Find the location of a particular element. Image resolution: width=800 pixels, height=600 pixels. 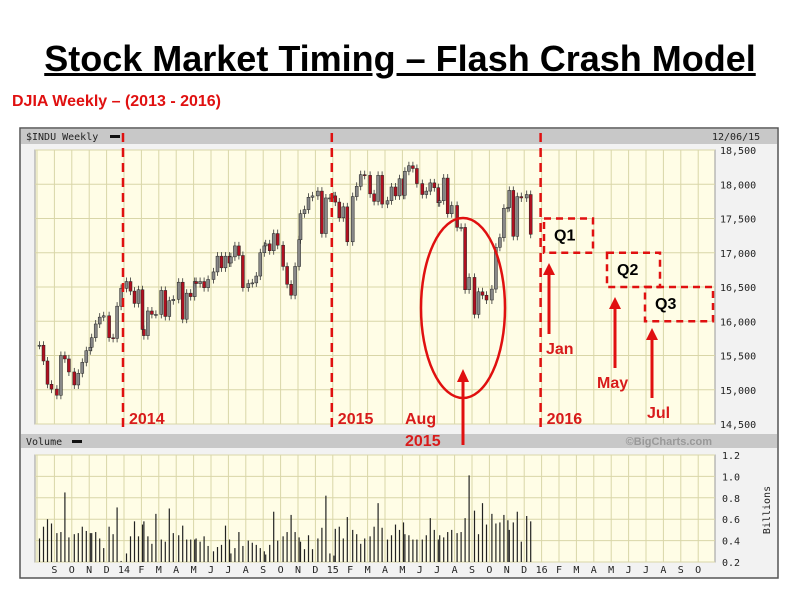

price-tick-label: 15,500 is located at coordinates (738, 357).